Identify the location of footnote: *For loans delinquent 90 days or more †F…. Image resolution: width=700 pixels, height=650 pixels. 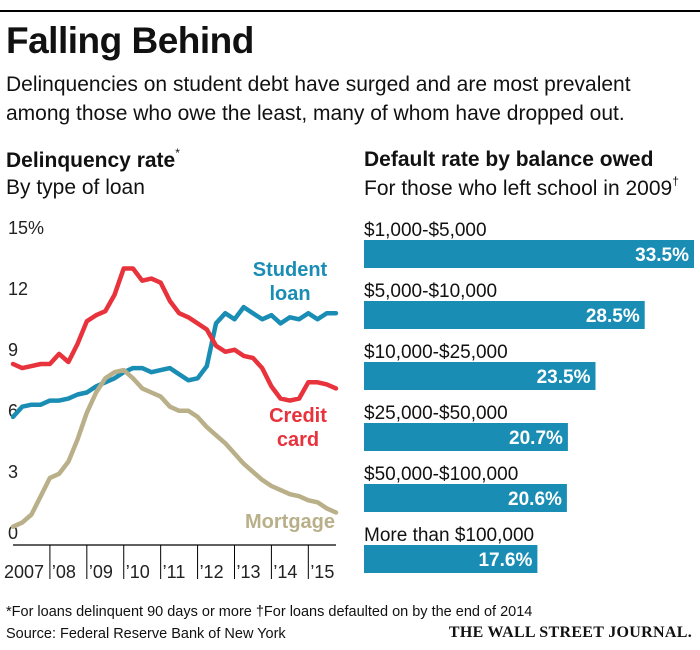
(269, 612).